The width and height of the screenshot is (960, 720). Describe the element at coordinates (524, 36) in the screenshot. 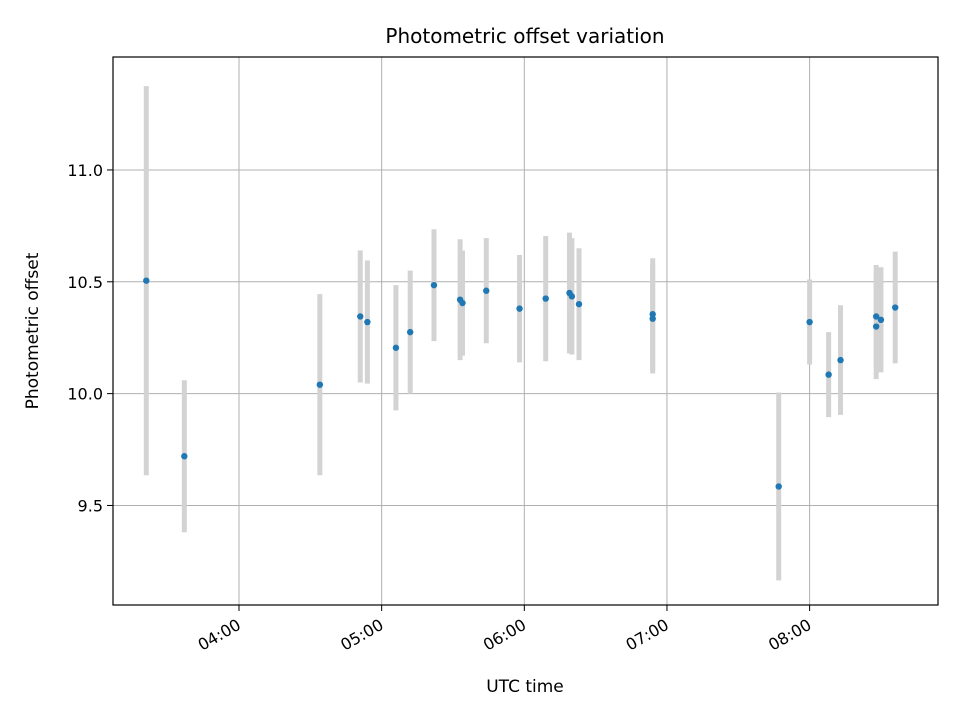

I see `chart-title: Photometric offset variation` at that location.